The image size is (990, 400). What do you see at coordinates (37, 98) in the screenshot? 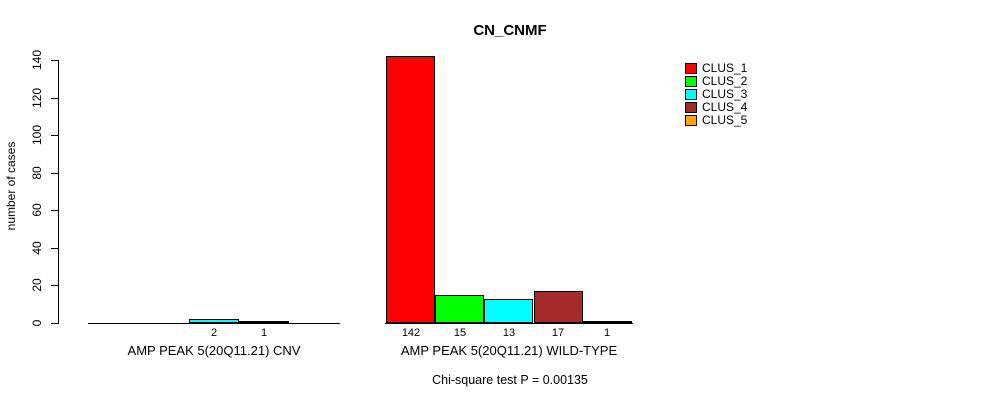
I see `y-tick-label: 120` at bounding box center [37, 98].